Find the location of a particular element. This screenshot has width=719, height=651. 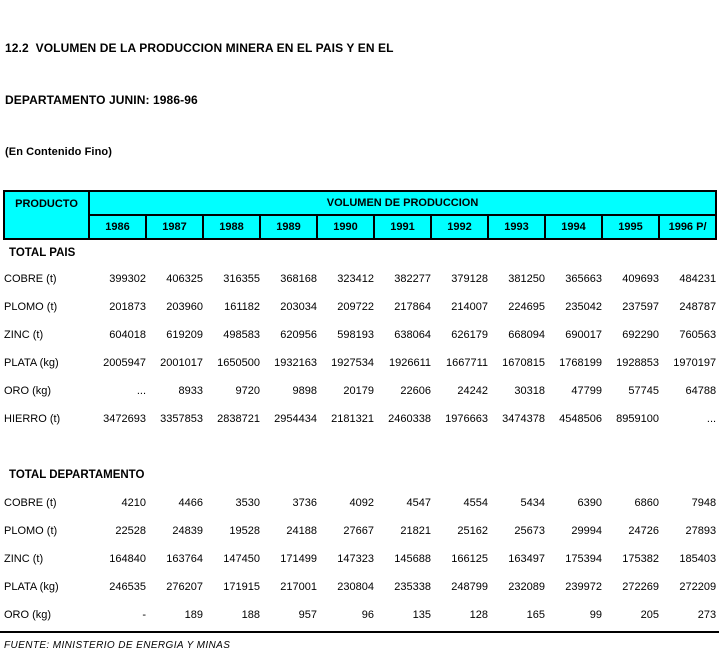

value-cell: 4466 is located at coordinates (190, 503).